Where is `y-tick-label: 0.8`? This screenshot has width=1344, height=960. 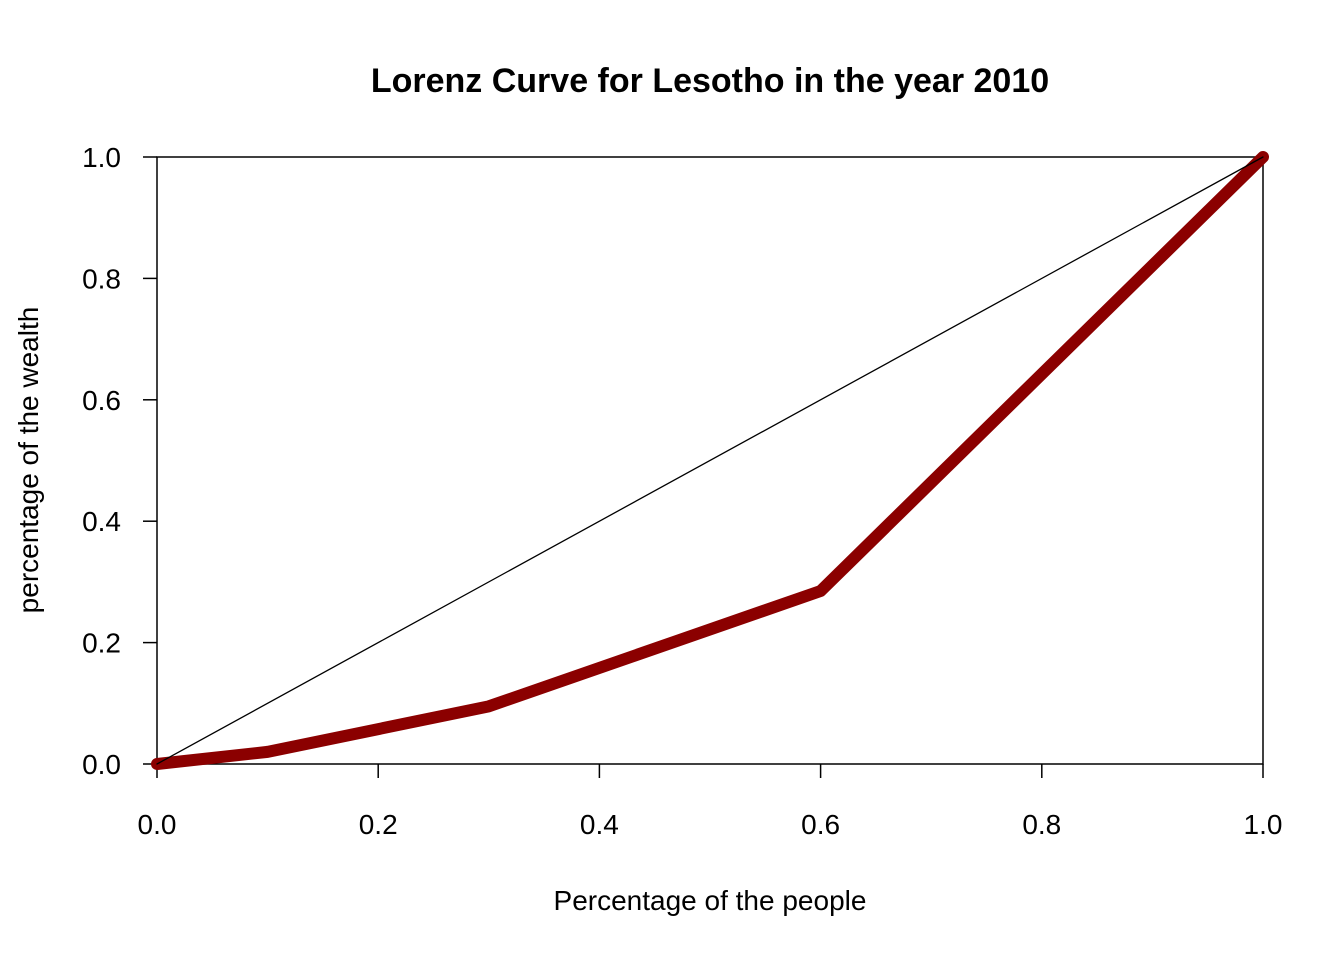
y-tick-label: 0.8 is located at coordinates (101, 278).